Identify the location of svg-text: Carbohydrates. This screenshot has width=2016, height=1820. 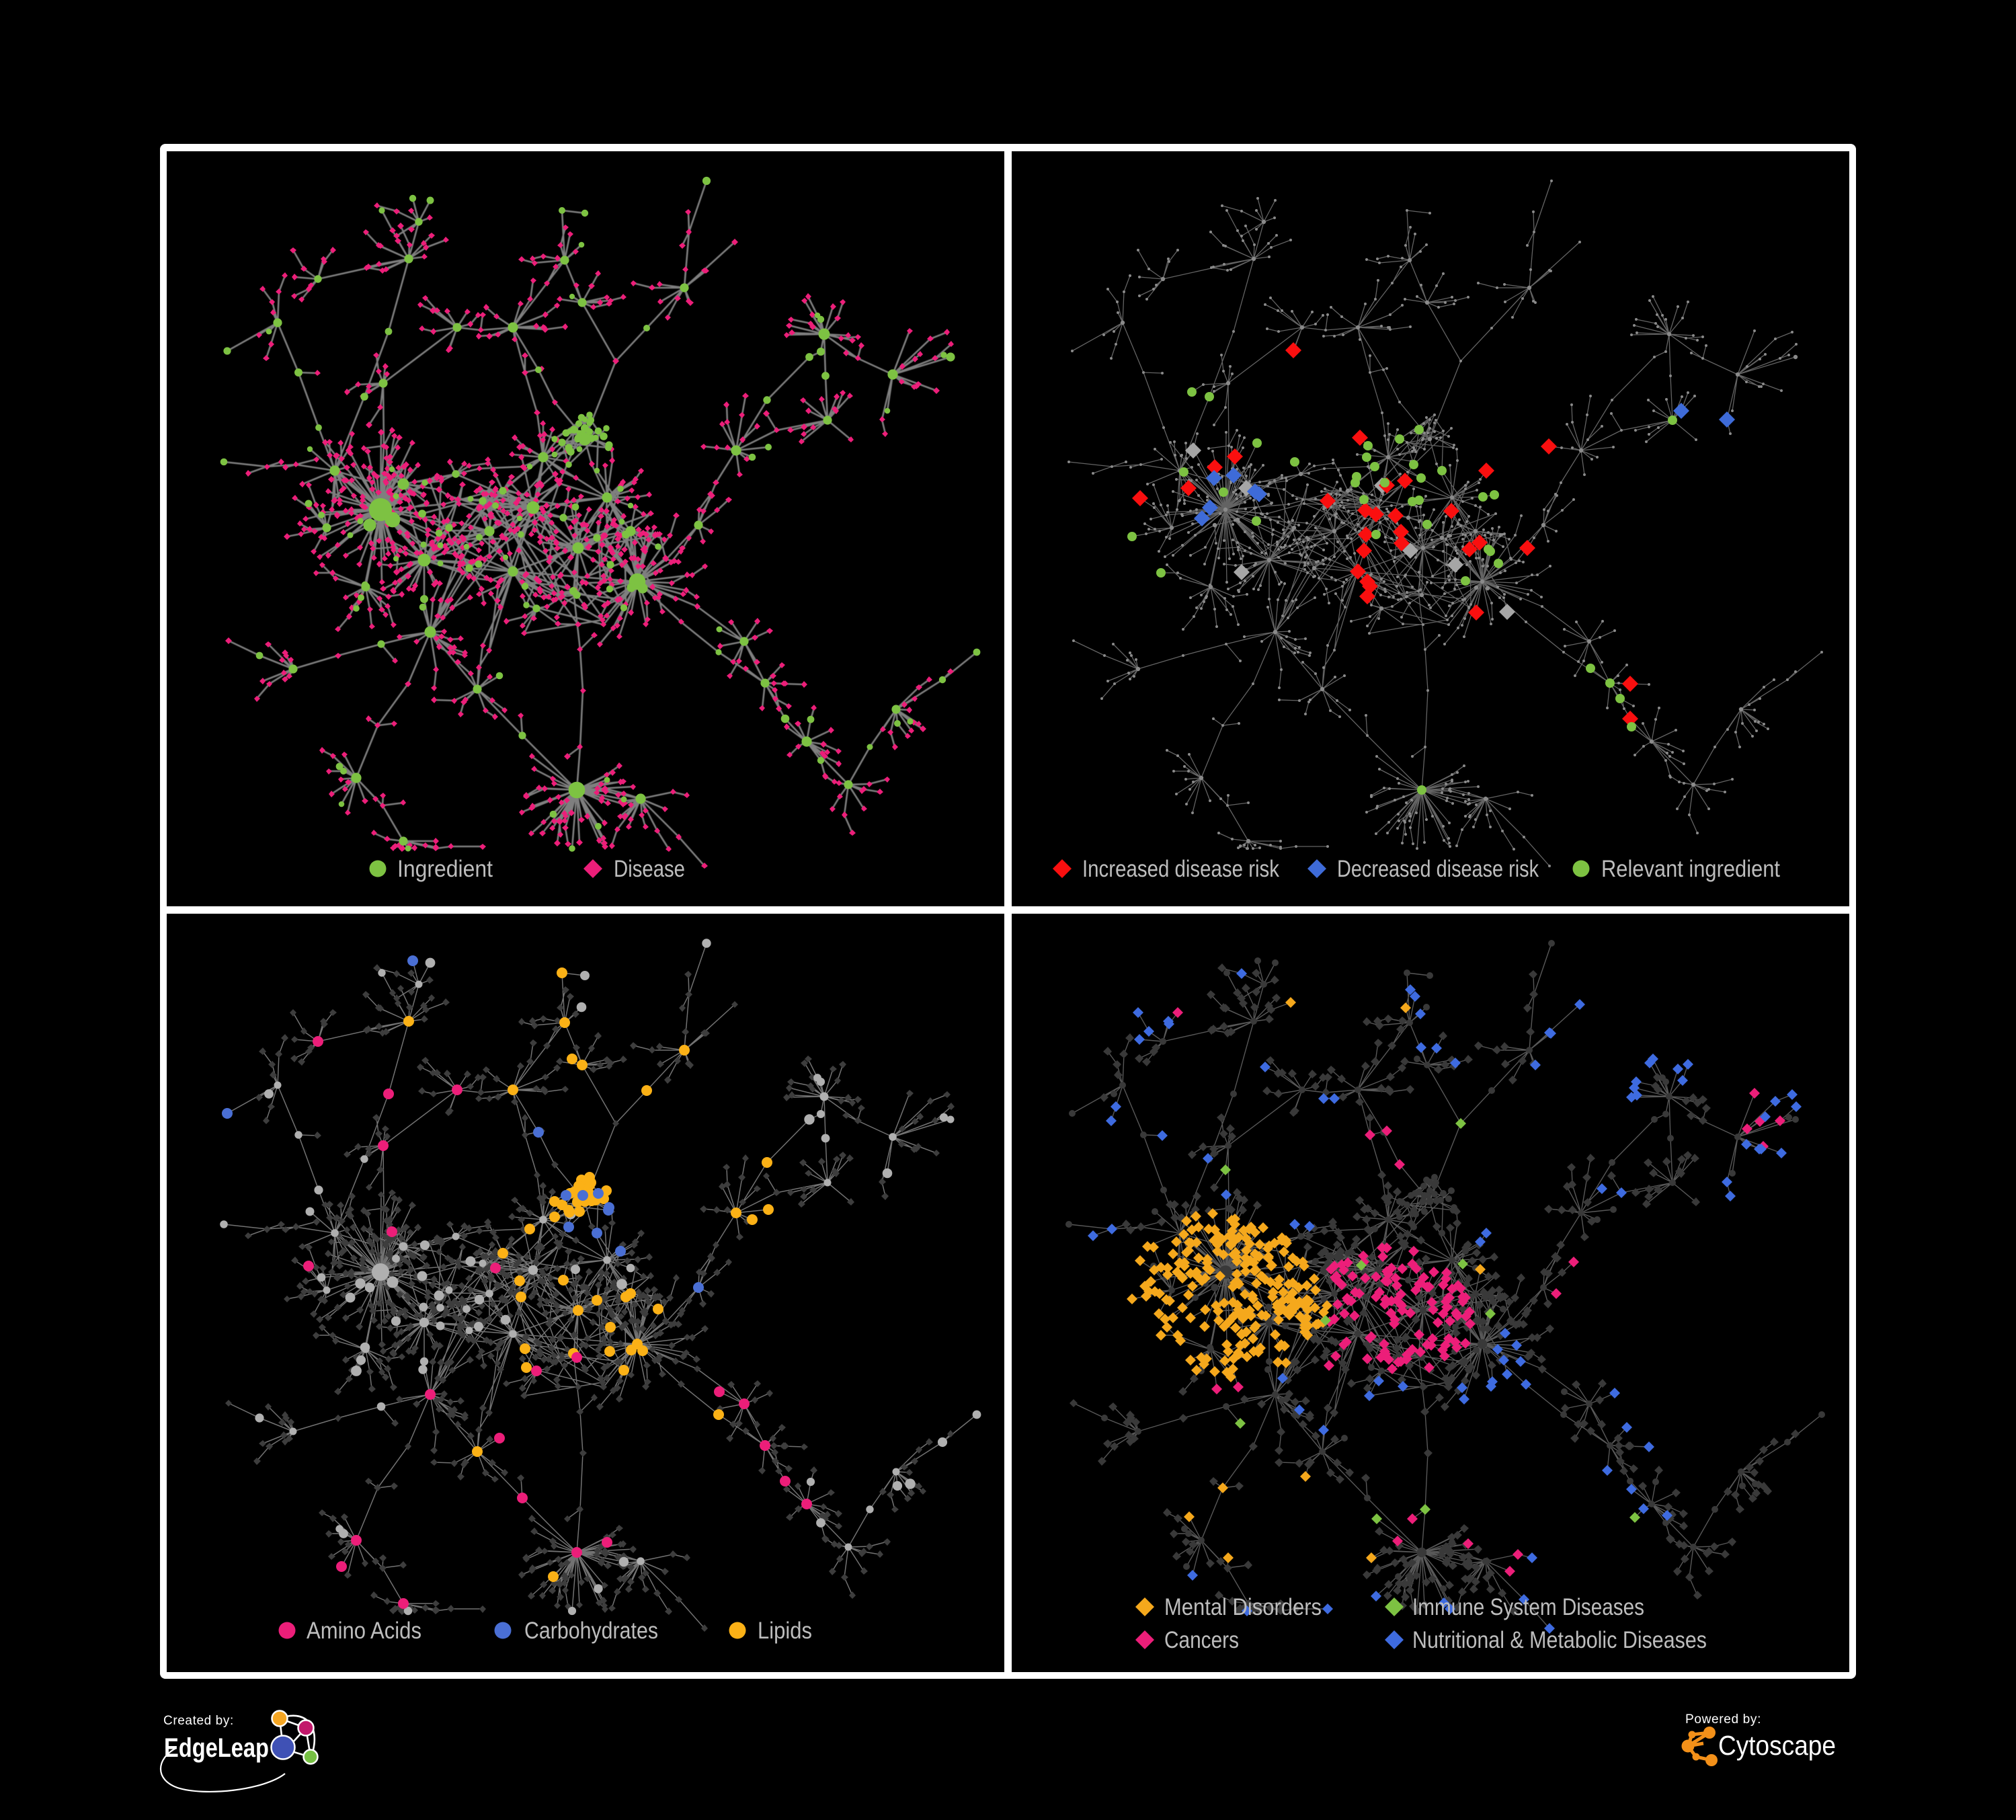
(591, 1631).